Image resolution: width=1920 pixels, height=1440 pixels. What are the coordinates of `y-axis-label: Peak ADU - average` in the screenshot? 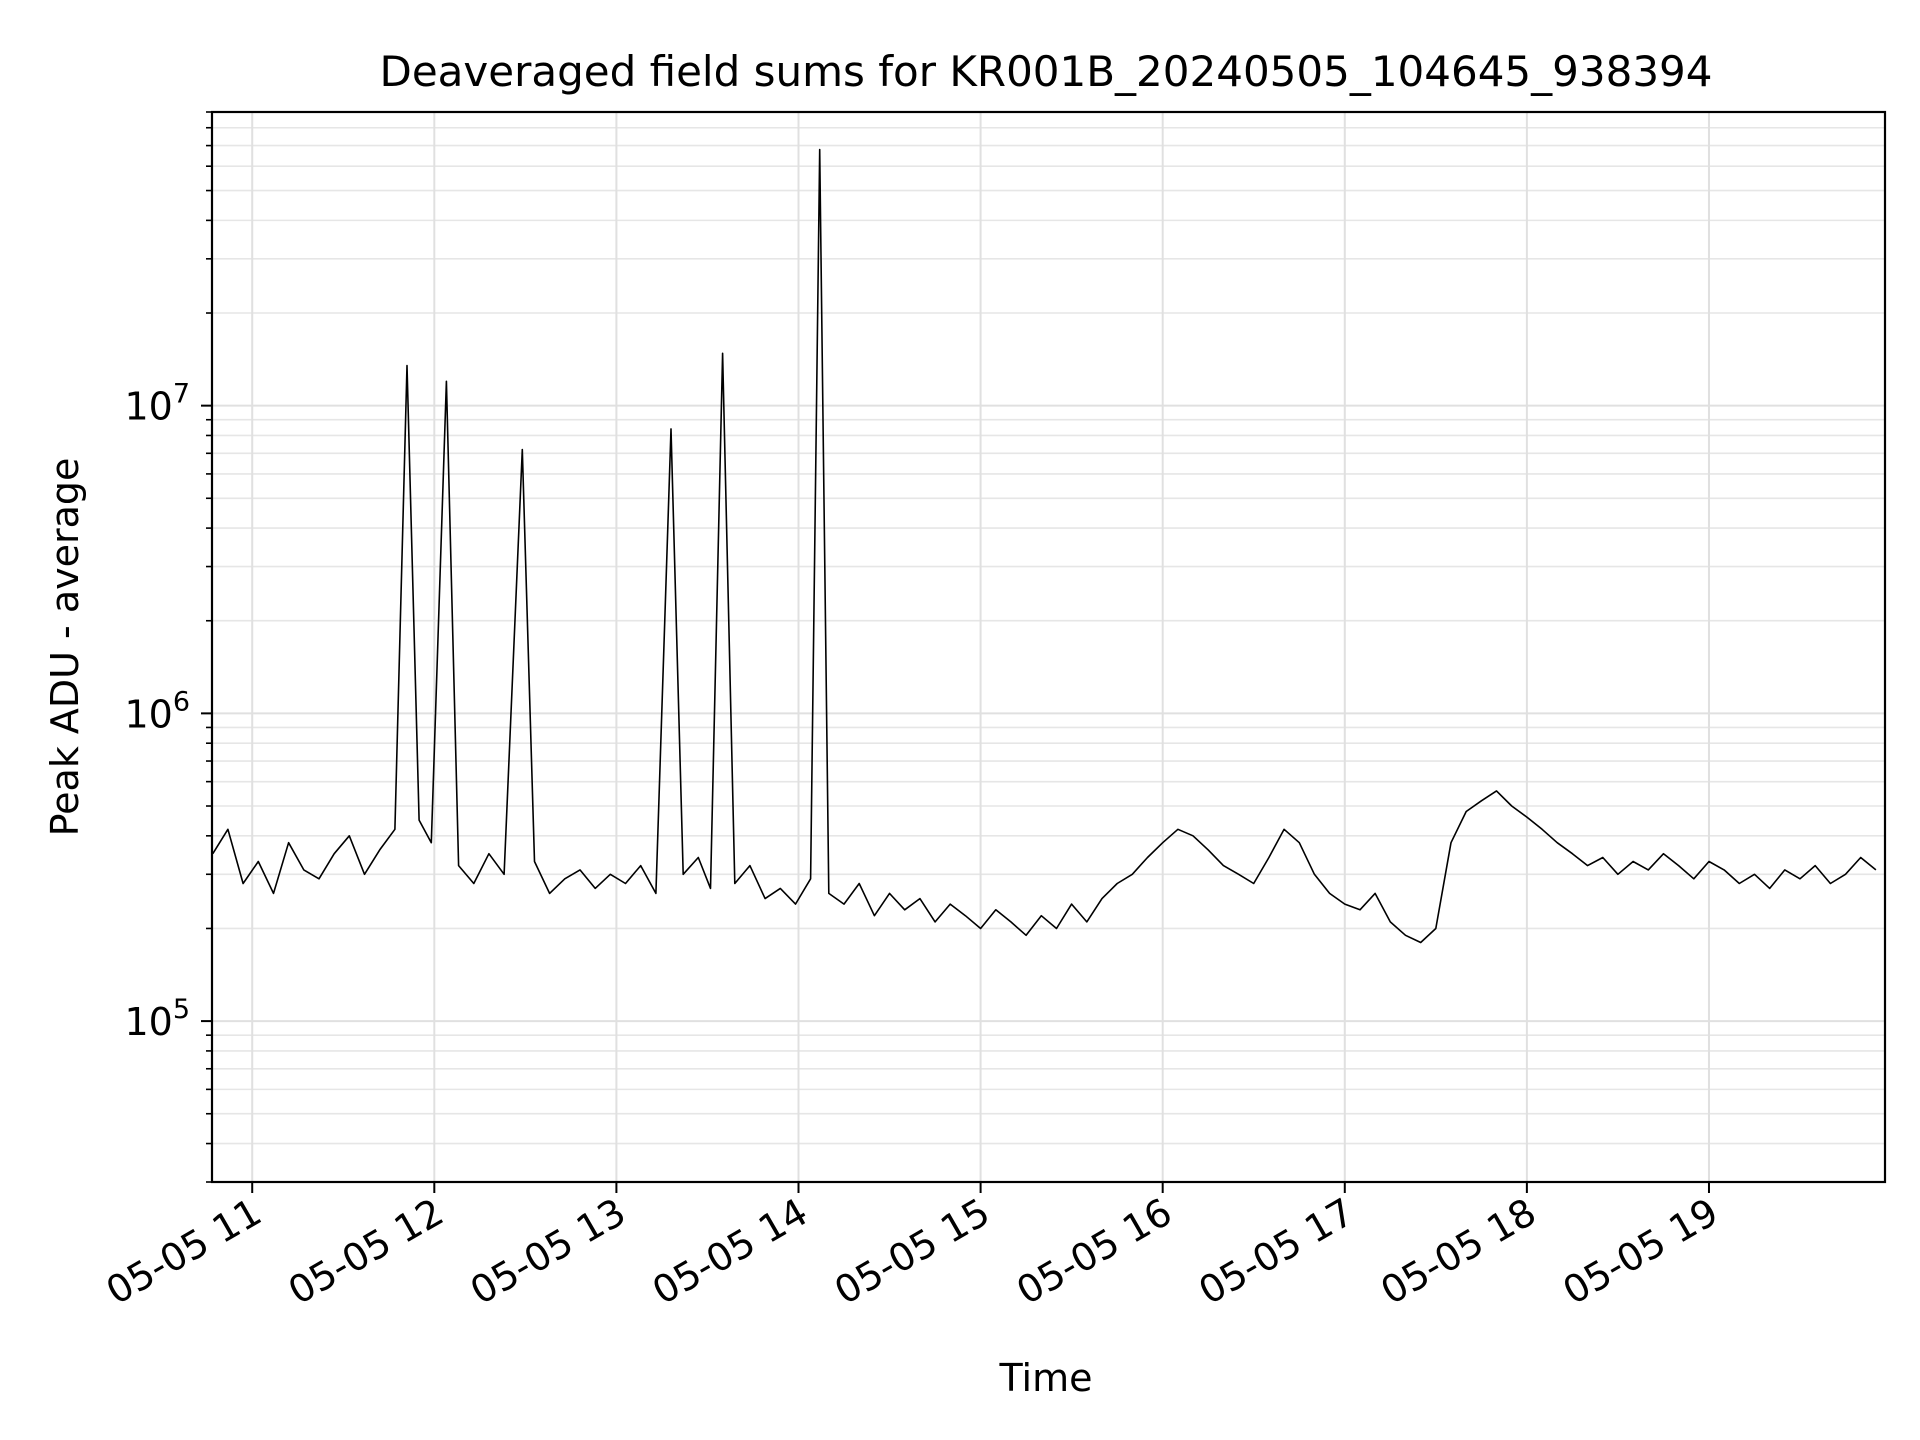 It's located at (65, 647).